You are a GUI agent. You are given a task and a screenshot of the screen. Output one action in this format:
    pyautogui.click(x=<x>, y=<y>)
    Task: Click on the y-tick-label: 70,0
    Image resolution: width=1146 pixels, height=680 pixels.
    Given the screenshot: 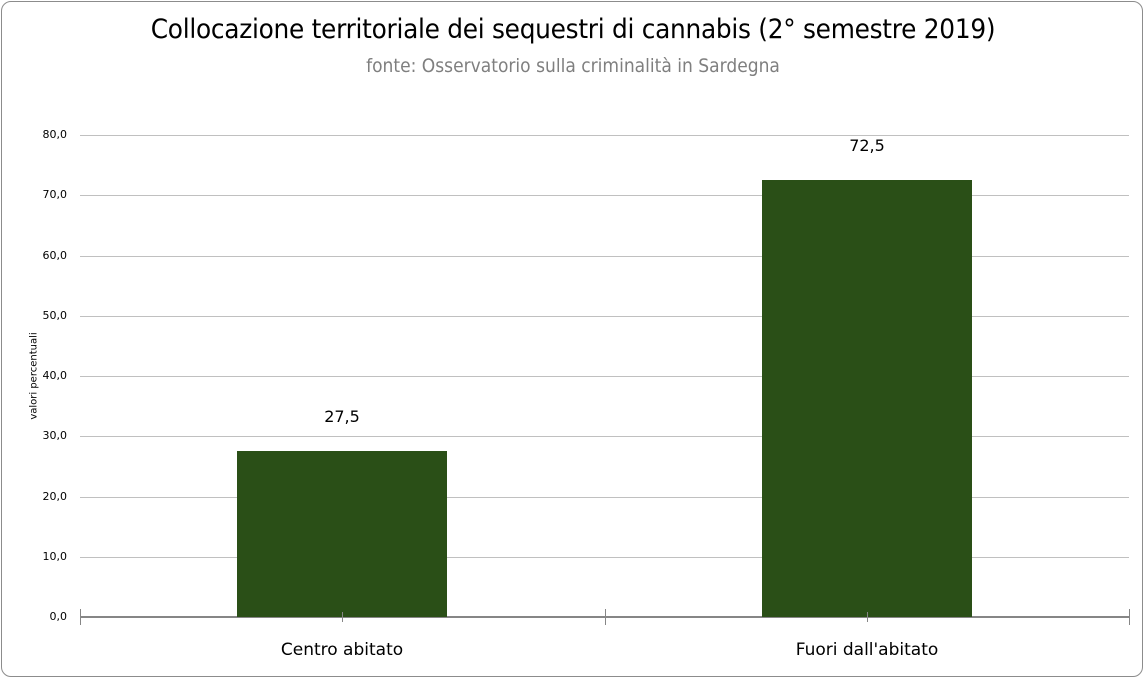 What is the action you would take?
    pyautogui.click(x=55, y=194)
    